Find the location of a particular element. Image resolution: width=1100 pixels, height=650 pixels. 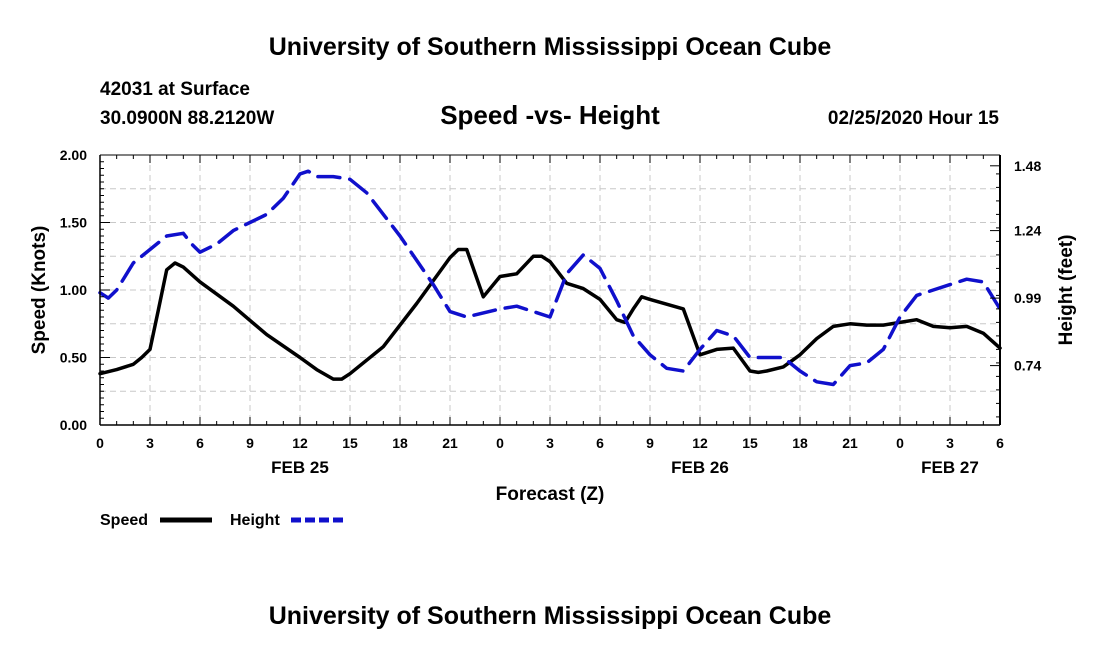

y-tick-label-left: 0.50 is located at coordinates (73, 358).